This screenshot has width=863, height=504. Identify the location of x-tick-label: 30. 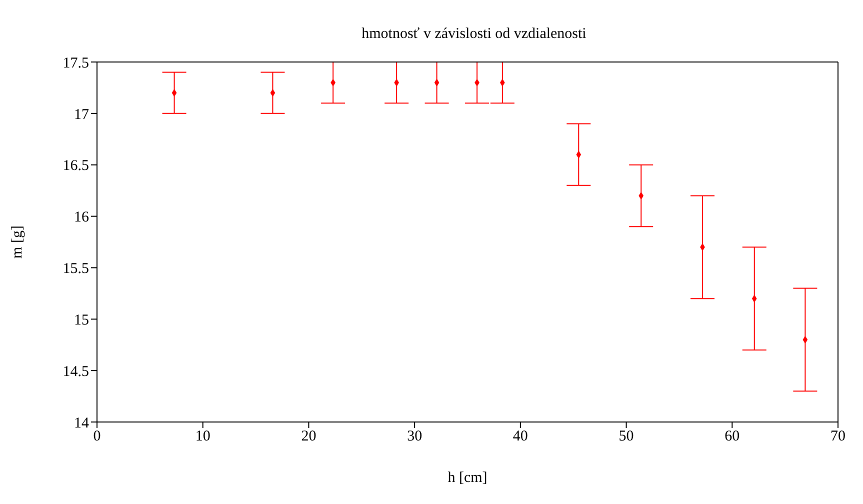
(414, 436).